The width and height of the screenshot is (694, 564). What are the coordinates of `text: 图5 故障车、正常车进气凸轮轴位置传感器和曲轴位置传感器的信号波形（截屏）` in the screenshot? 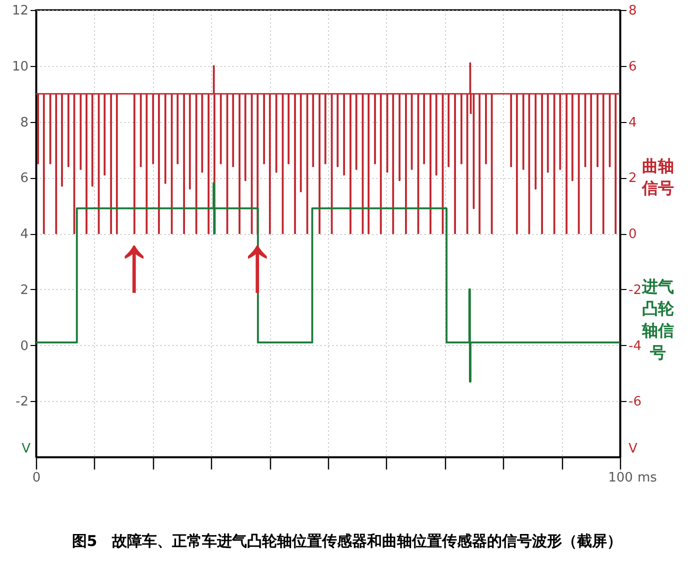 It's located at (347, 541).